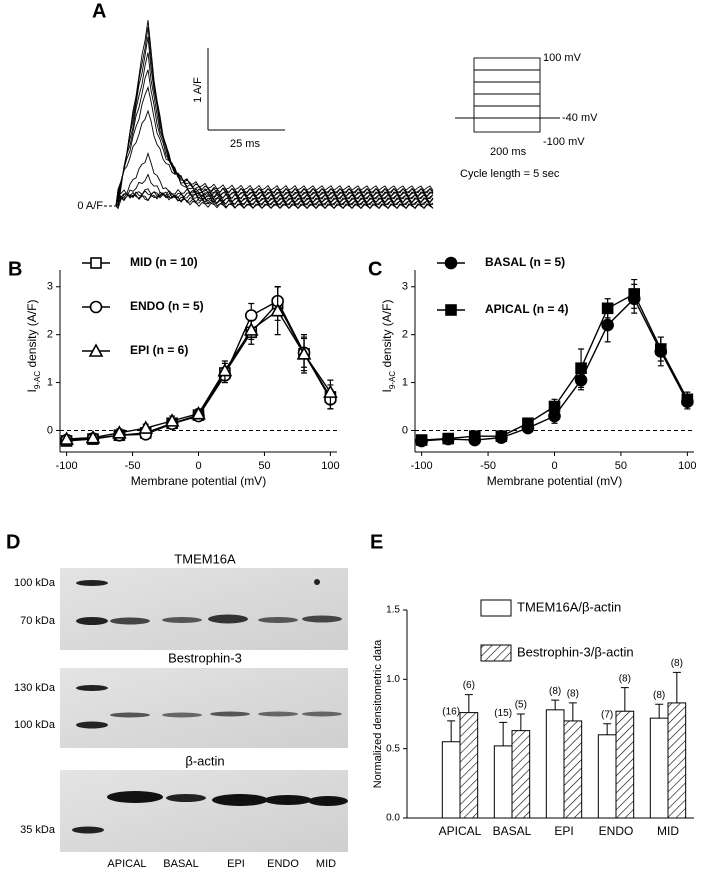 This screenshot has height=871, width=708. What do you see at coordinates (405, 382) in the screenshot?
I see `y-tick-label: 1` at bounding box center [405, 382].